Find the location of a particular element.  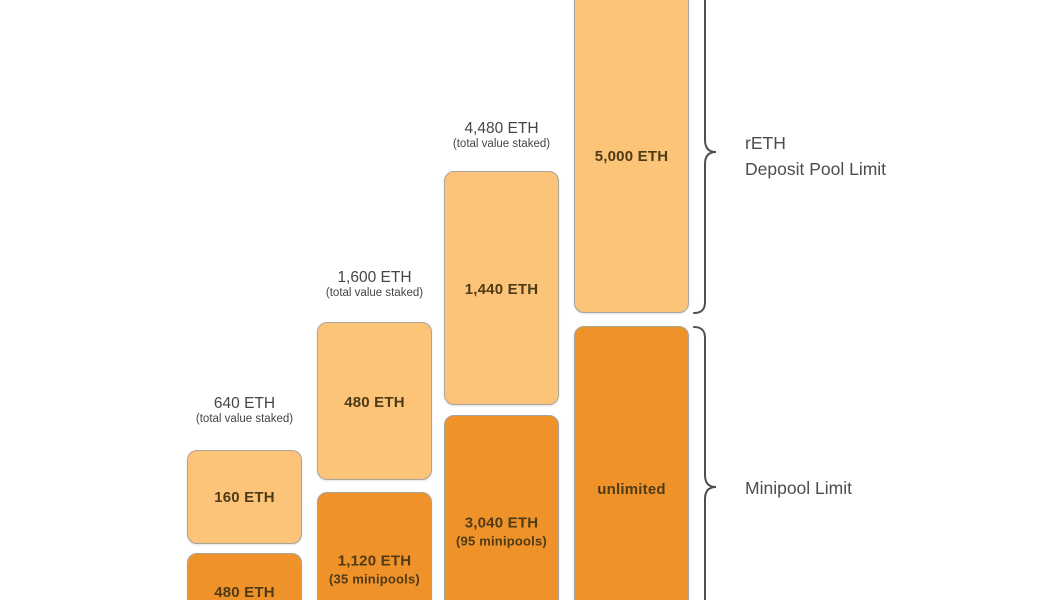

total-staked-label-stage-3: 4,480 ETH (total value staked) is located at coordinates (501, 136).